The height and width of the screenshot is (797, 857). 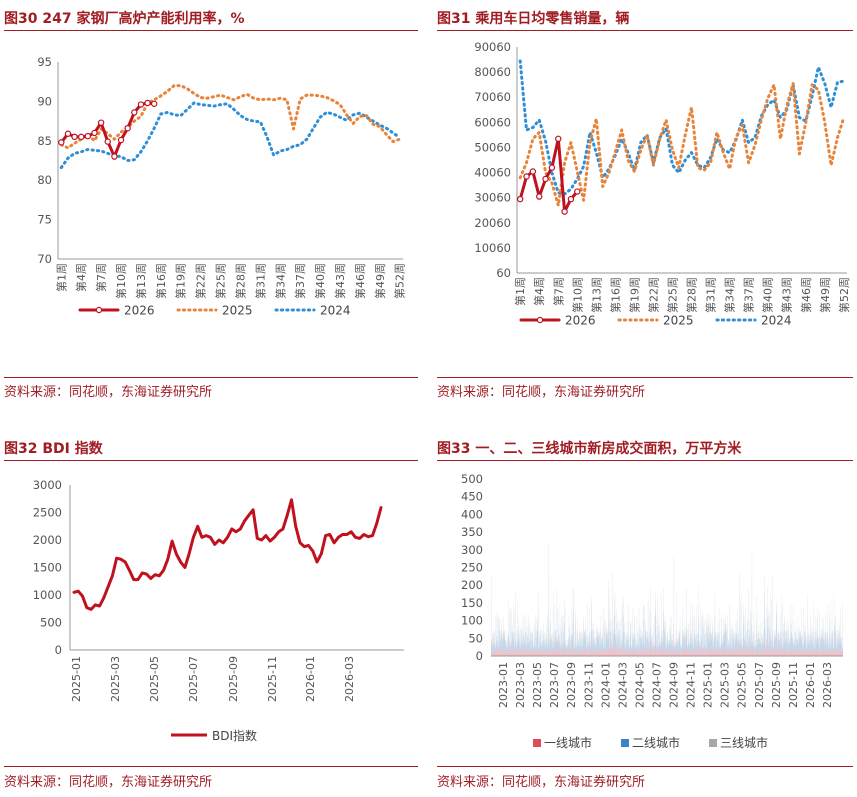 What do you see at coordinates (520, 291) in the screenshot?
I see `x-tick-label: 第1周` at bounding box center [520, 291].